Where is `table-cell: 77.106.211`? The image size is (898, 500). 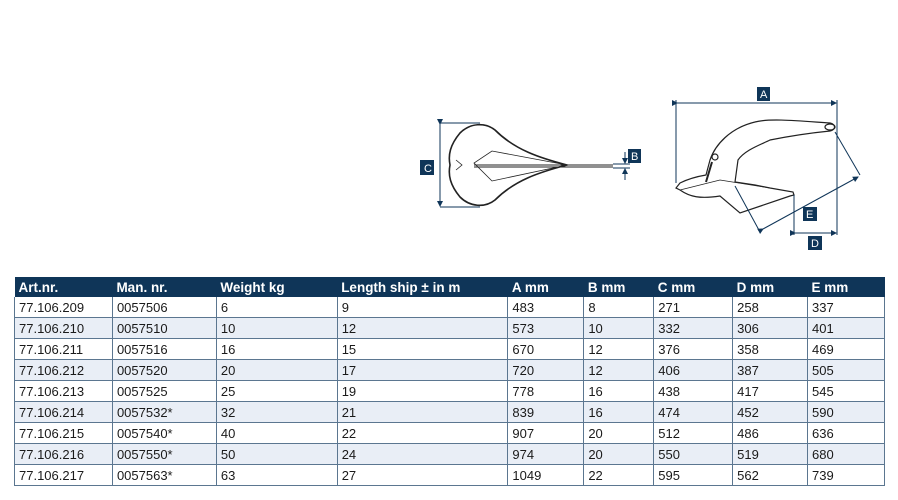
table-cell: 77.106.211 is located at coordinates (63, 349).